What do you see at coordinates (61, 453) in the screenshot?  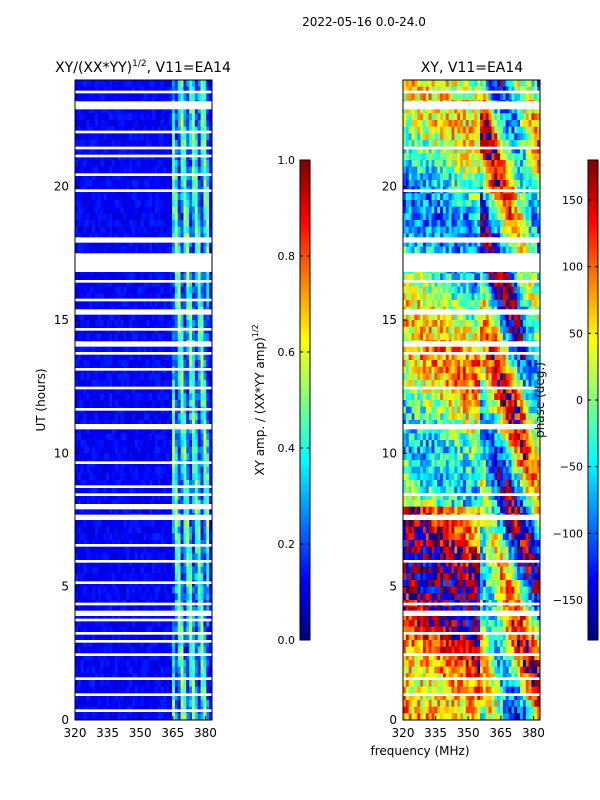 I see `amplitude-y-tick-label: 10` at bounding box center [61, 453].